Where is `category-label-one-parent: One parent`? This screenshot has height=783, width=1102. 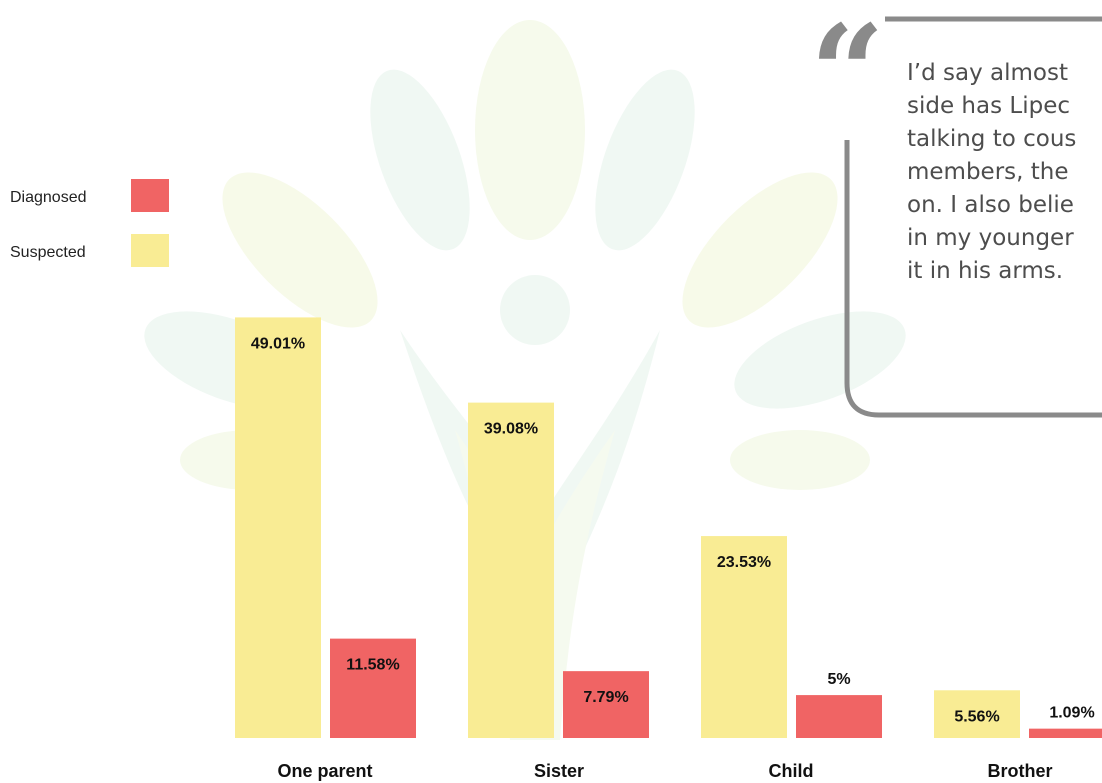
category-label-one-parent: One parent is located at coordinates (324, 771).